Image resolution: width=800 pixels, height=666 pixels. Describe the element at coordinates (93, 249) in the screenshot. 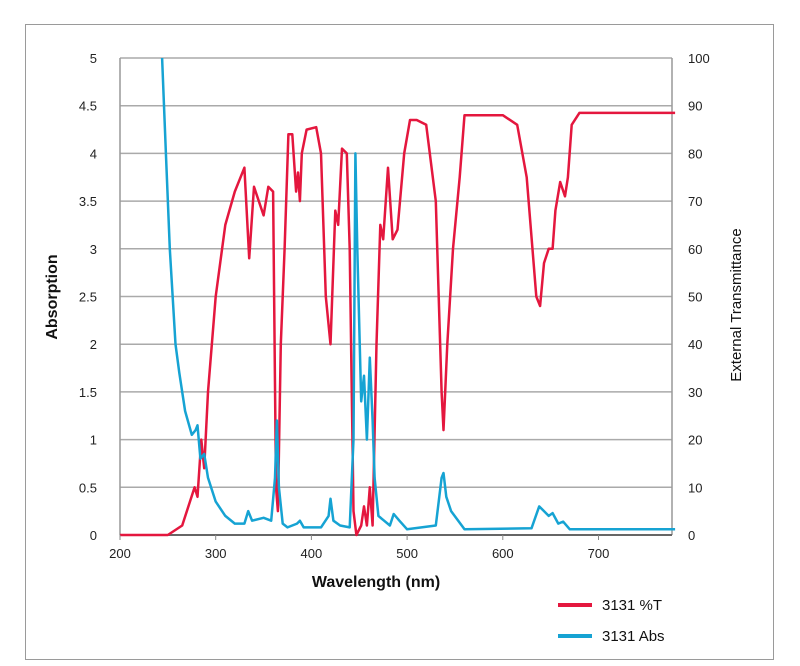

I see `y-tick-label: 3` at that location.